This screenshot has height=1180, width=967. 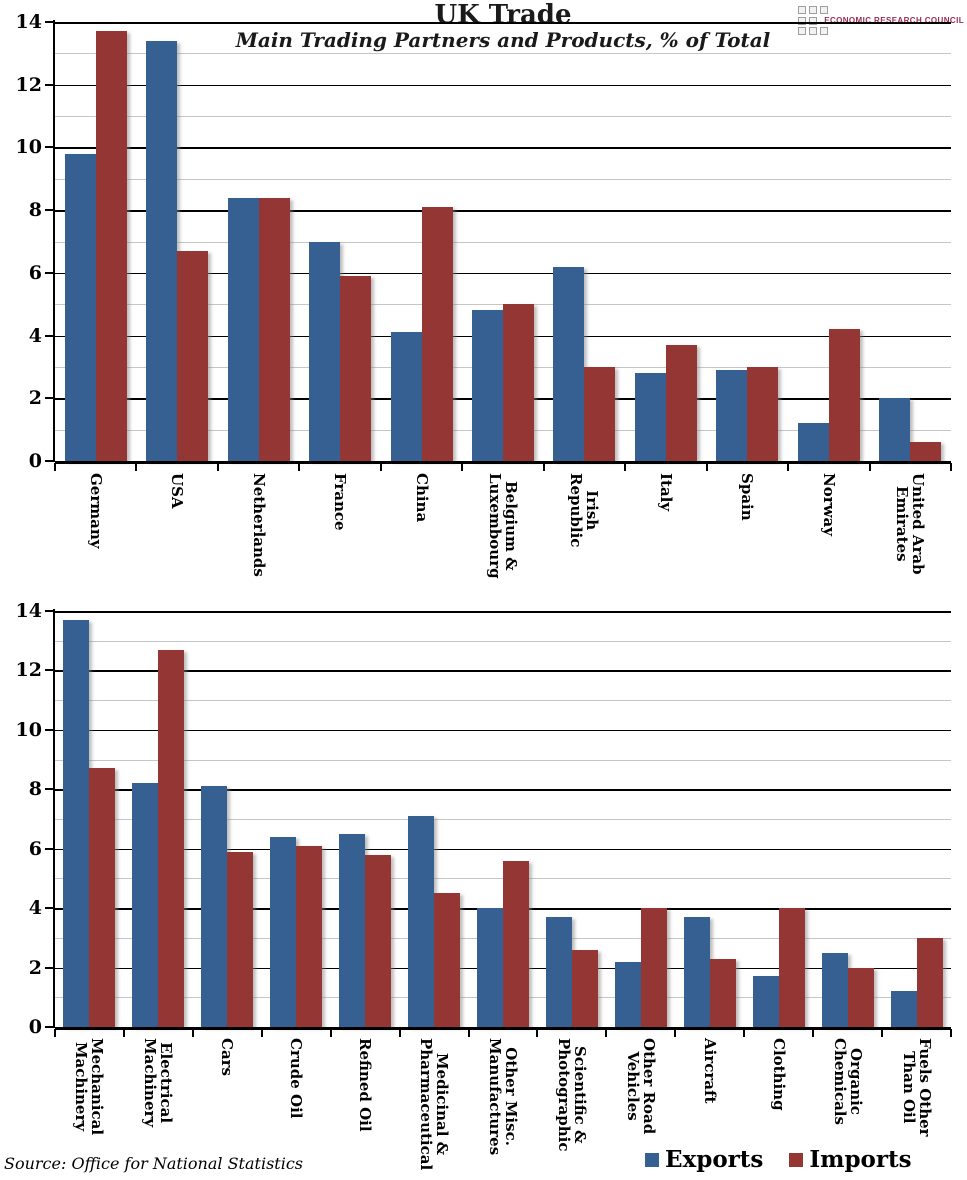 What do you see at coordinates (340, 502) in the screenshot?
I see `category-label: France` at bounding box center [340, 502].